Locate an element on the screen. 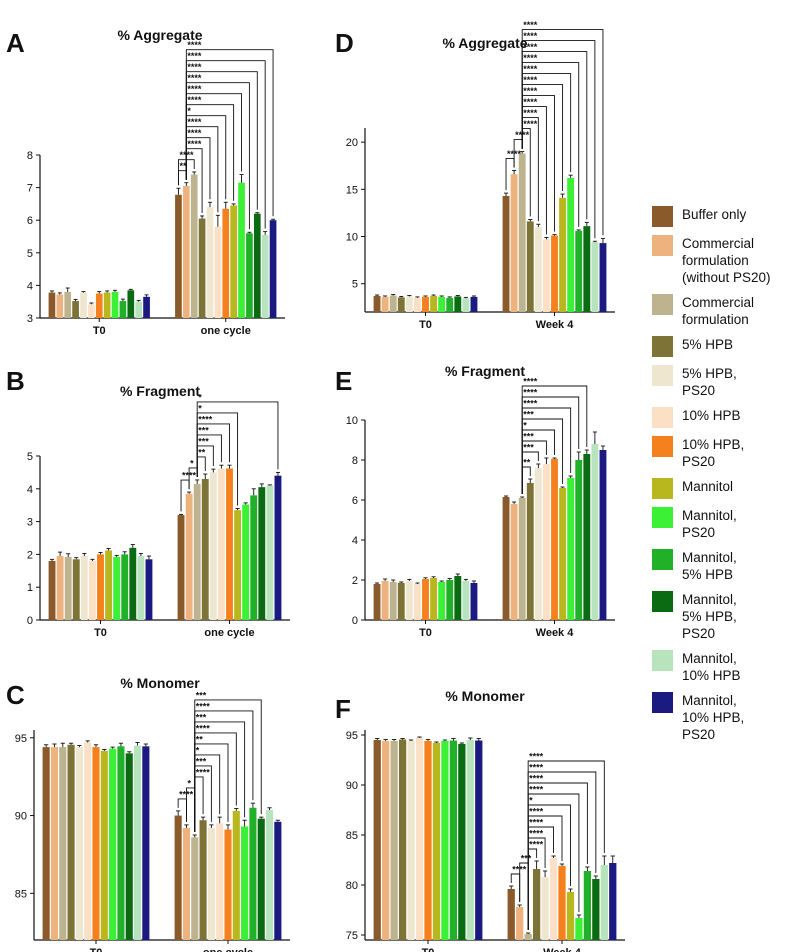  legend-item: Commercial formulation (without PS20) is located at coordinates (726, 260).